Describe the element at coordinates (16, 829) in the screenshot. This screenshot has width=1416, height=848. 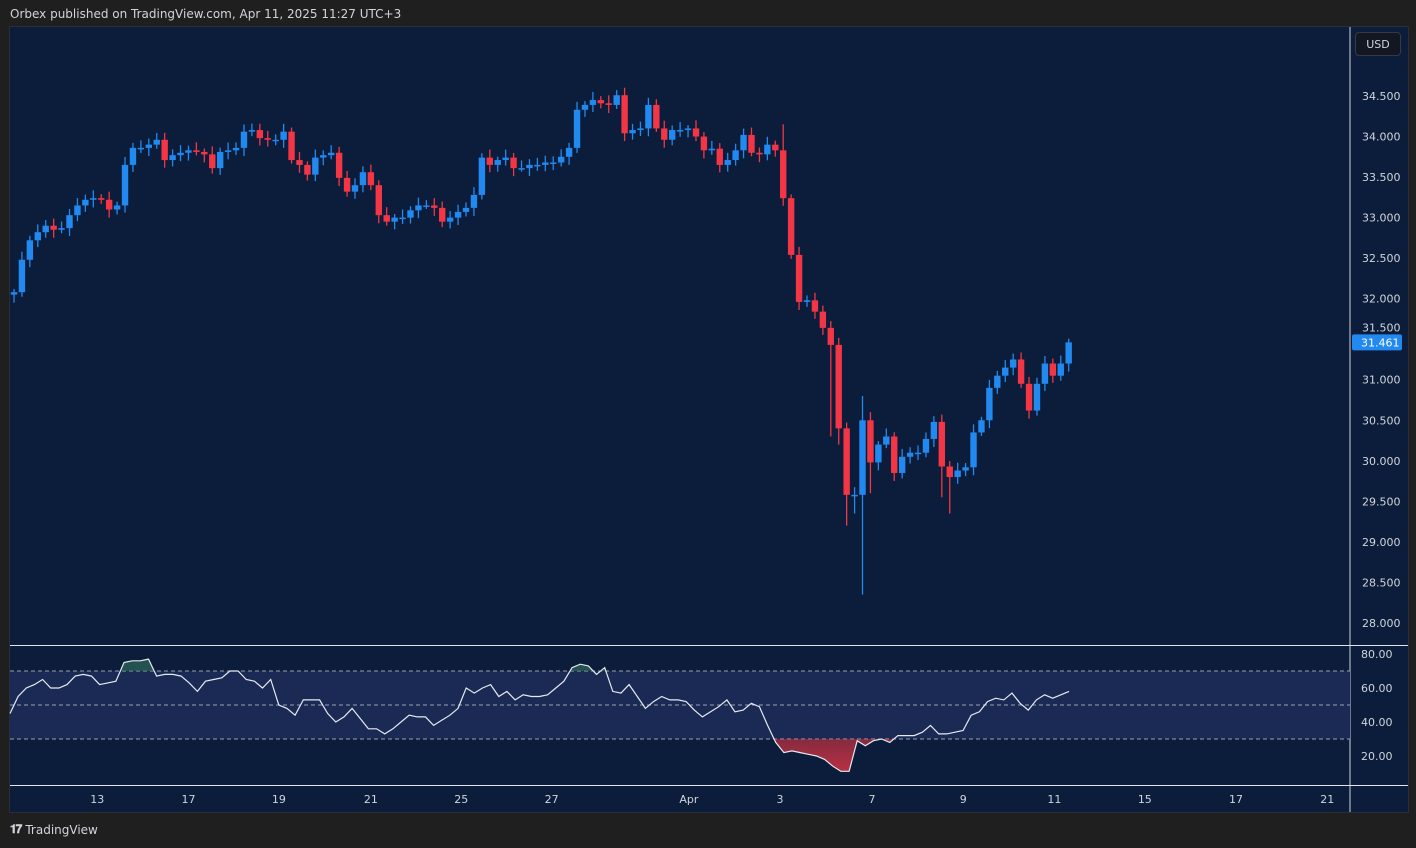
I see `tradingview-logo-icon: 𝟏𝟕` at that location.